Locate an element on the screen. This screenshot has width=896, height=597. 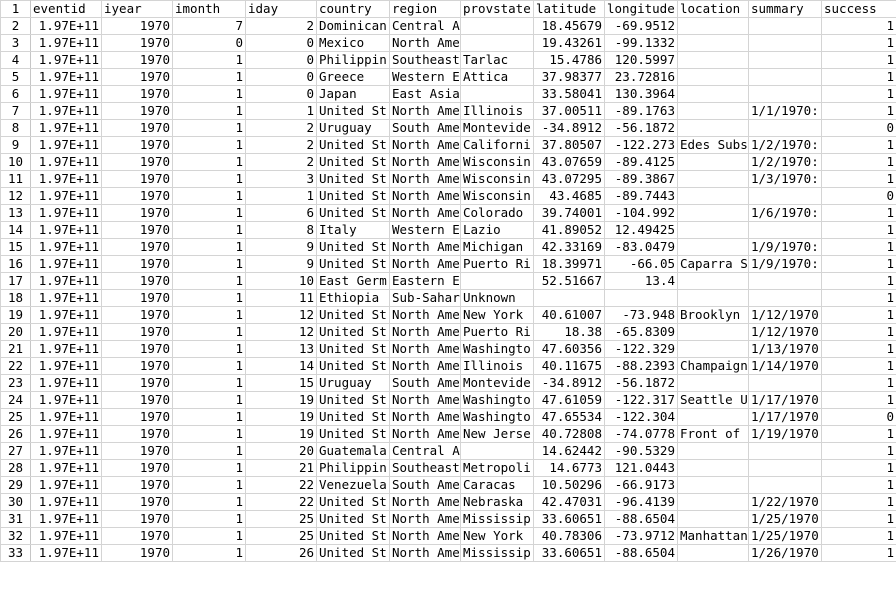
cell-region: North America is located at coordinates (425, 43).